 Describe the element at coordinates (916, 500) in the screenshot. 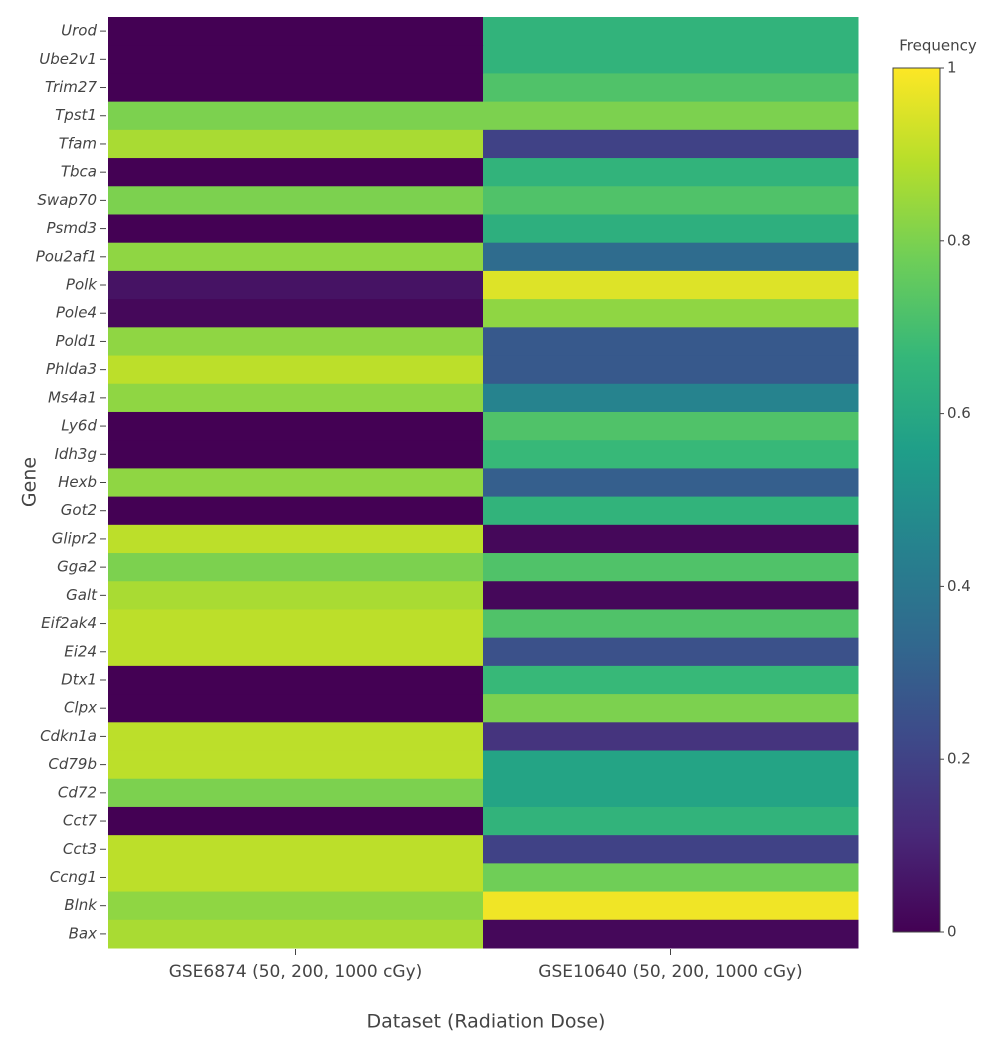

I see `colorbar` at that location.